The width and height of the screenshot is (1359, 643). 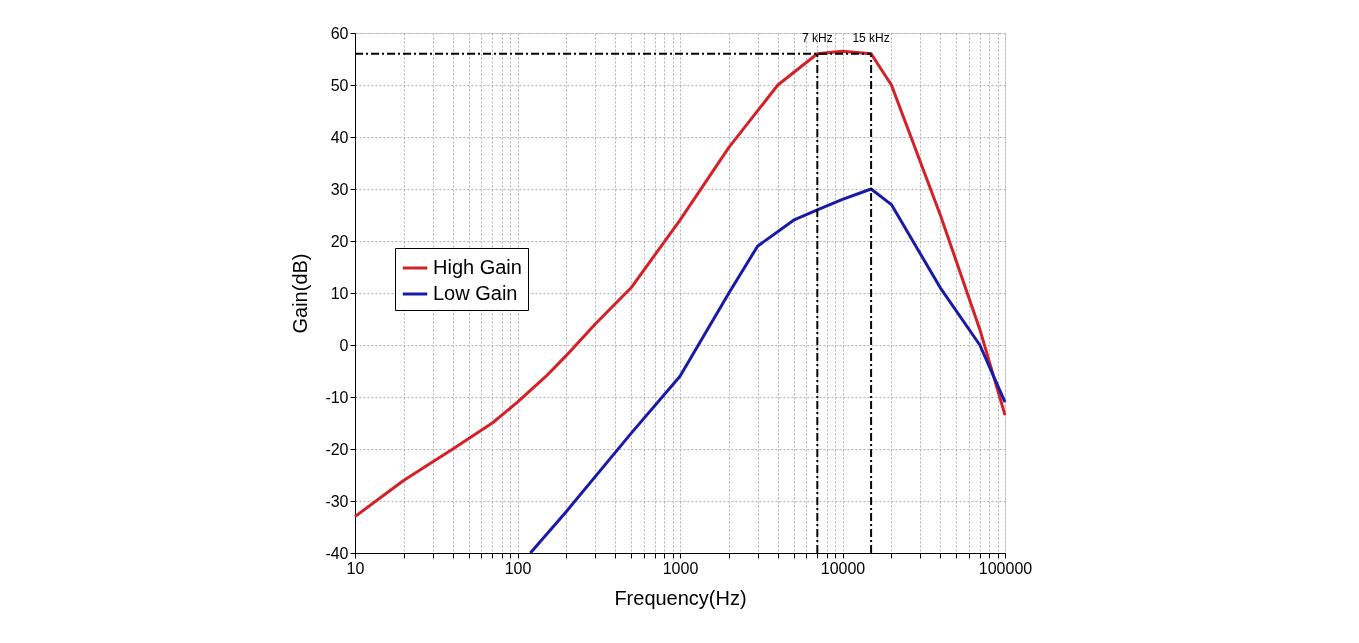 What do you see at coordinates (355, 568) in the screenshot?
I see `x-tick-label: 10` at bounding box center [355, 568].